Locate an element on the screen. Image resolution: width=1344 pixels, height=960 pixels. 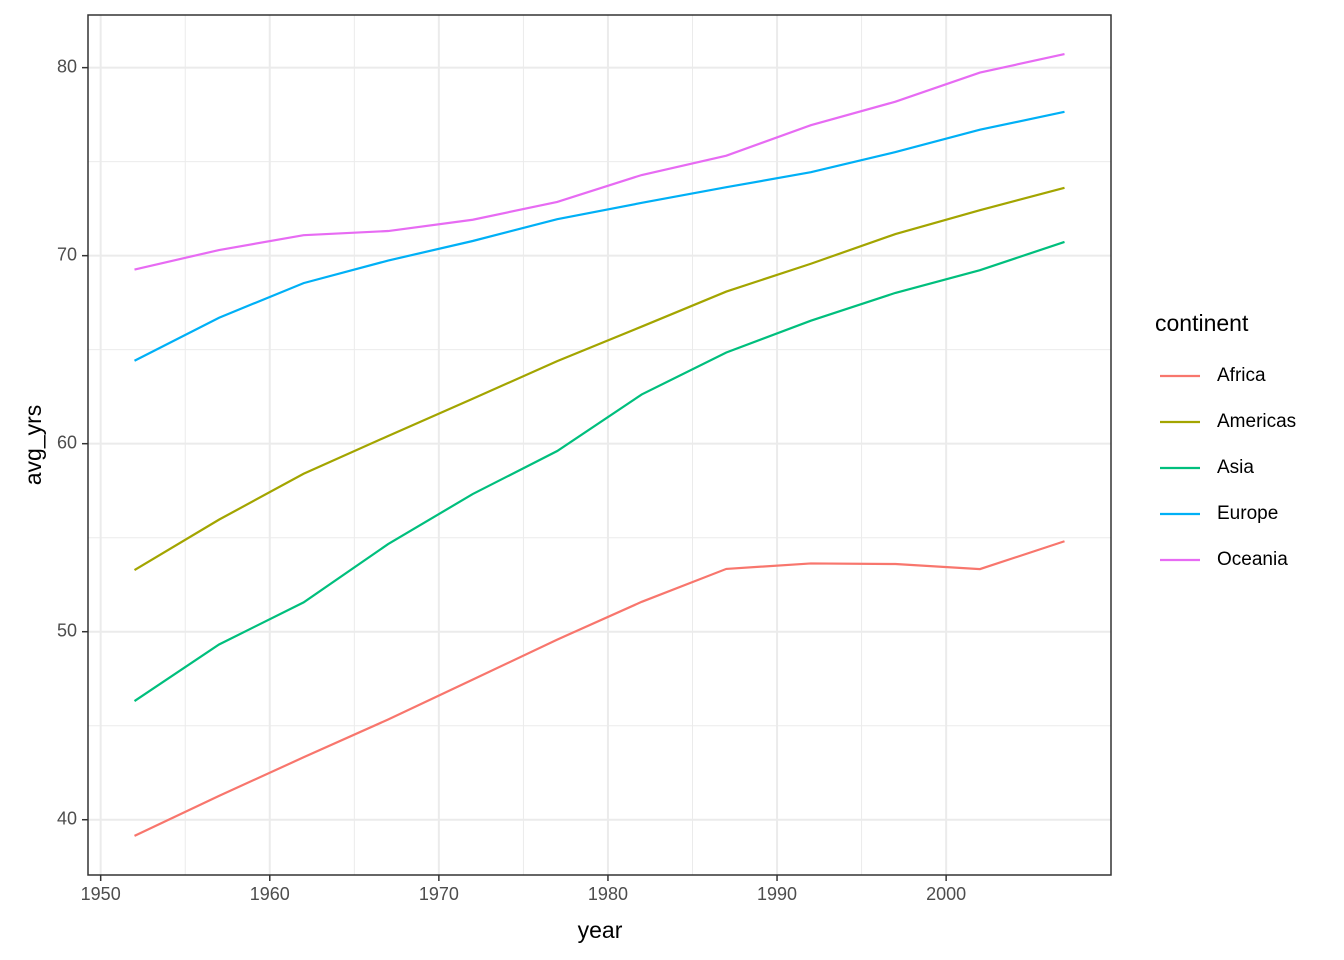
legend-label: Oceania is located at coordinates (1252, 559).